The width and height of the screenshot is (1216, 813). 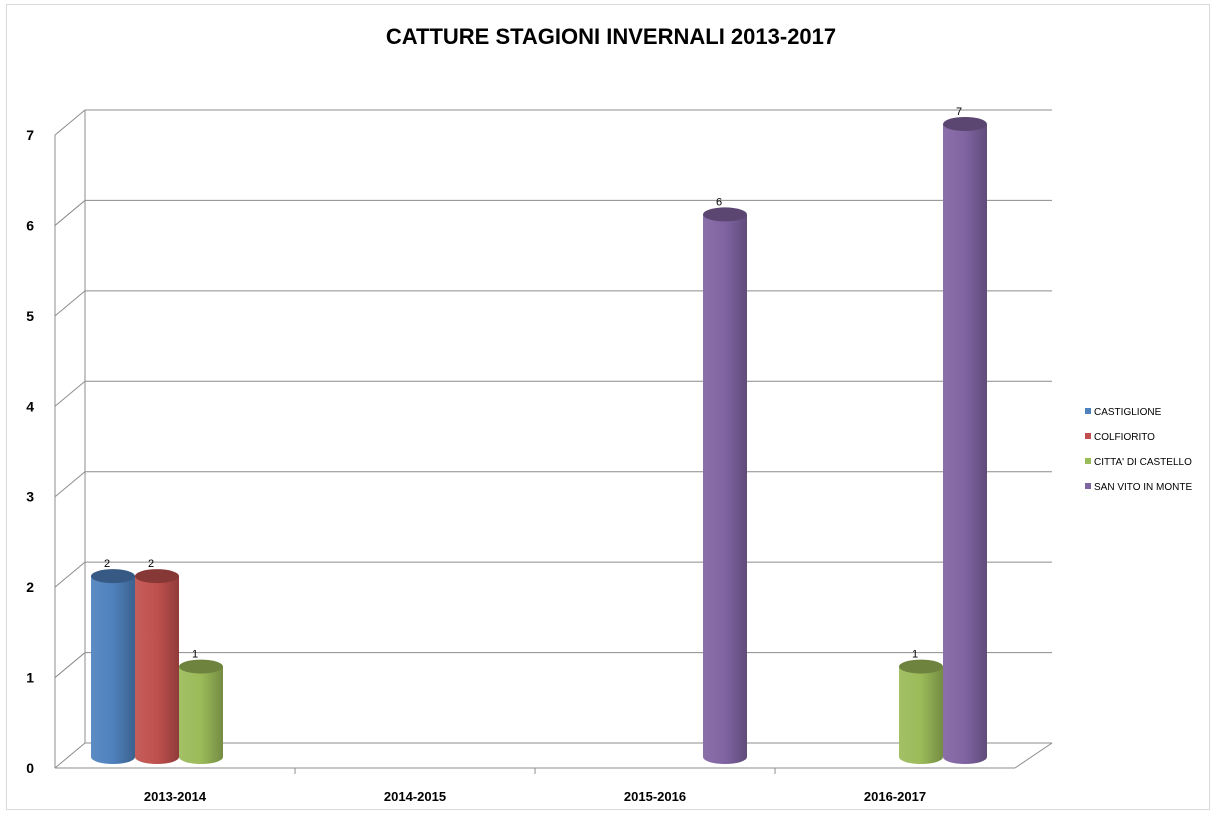 I want to click on y-tick-label: 5, so click(x=30, y=316).